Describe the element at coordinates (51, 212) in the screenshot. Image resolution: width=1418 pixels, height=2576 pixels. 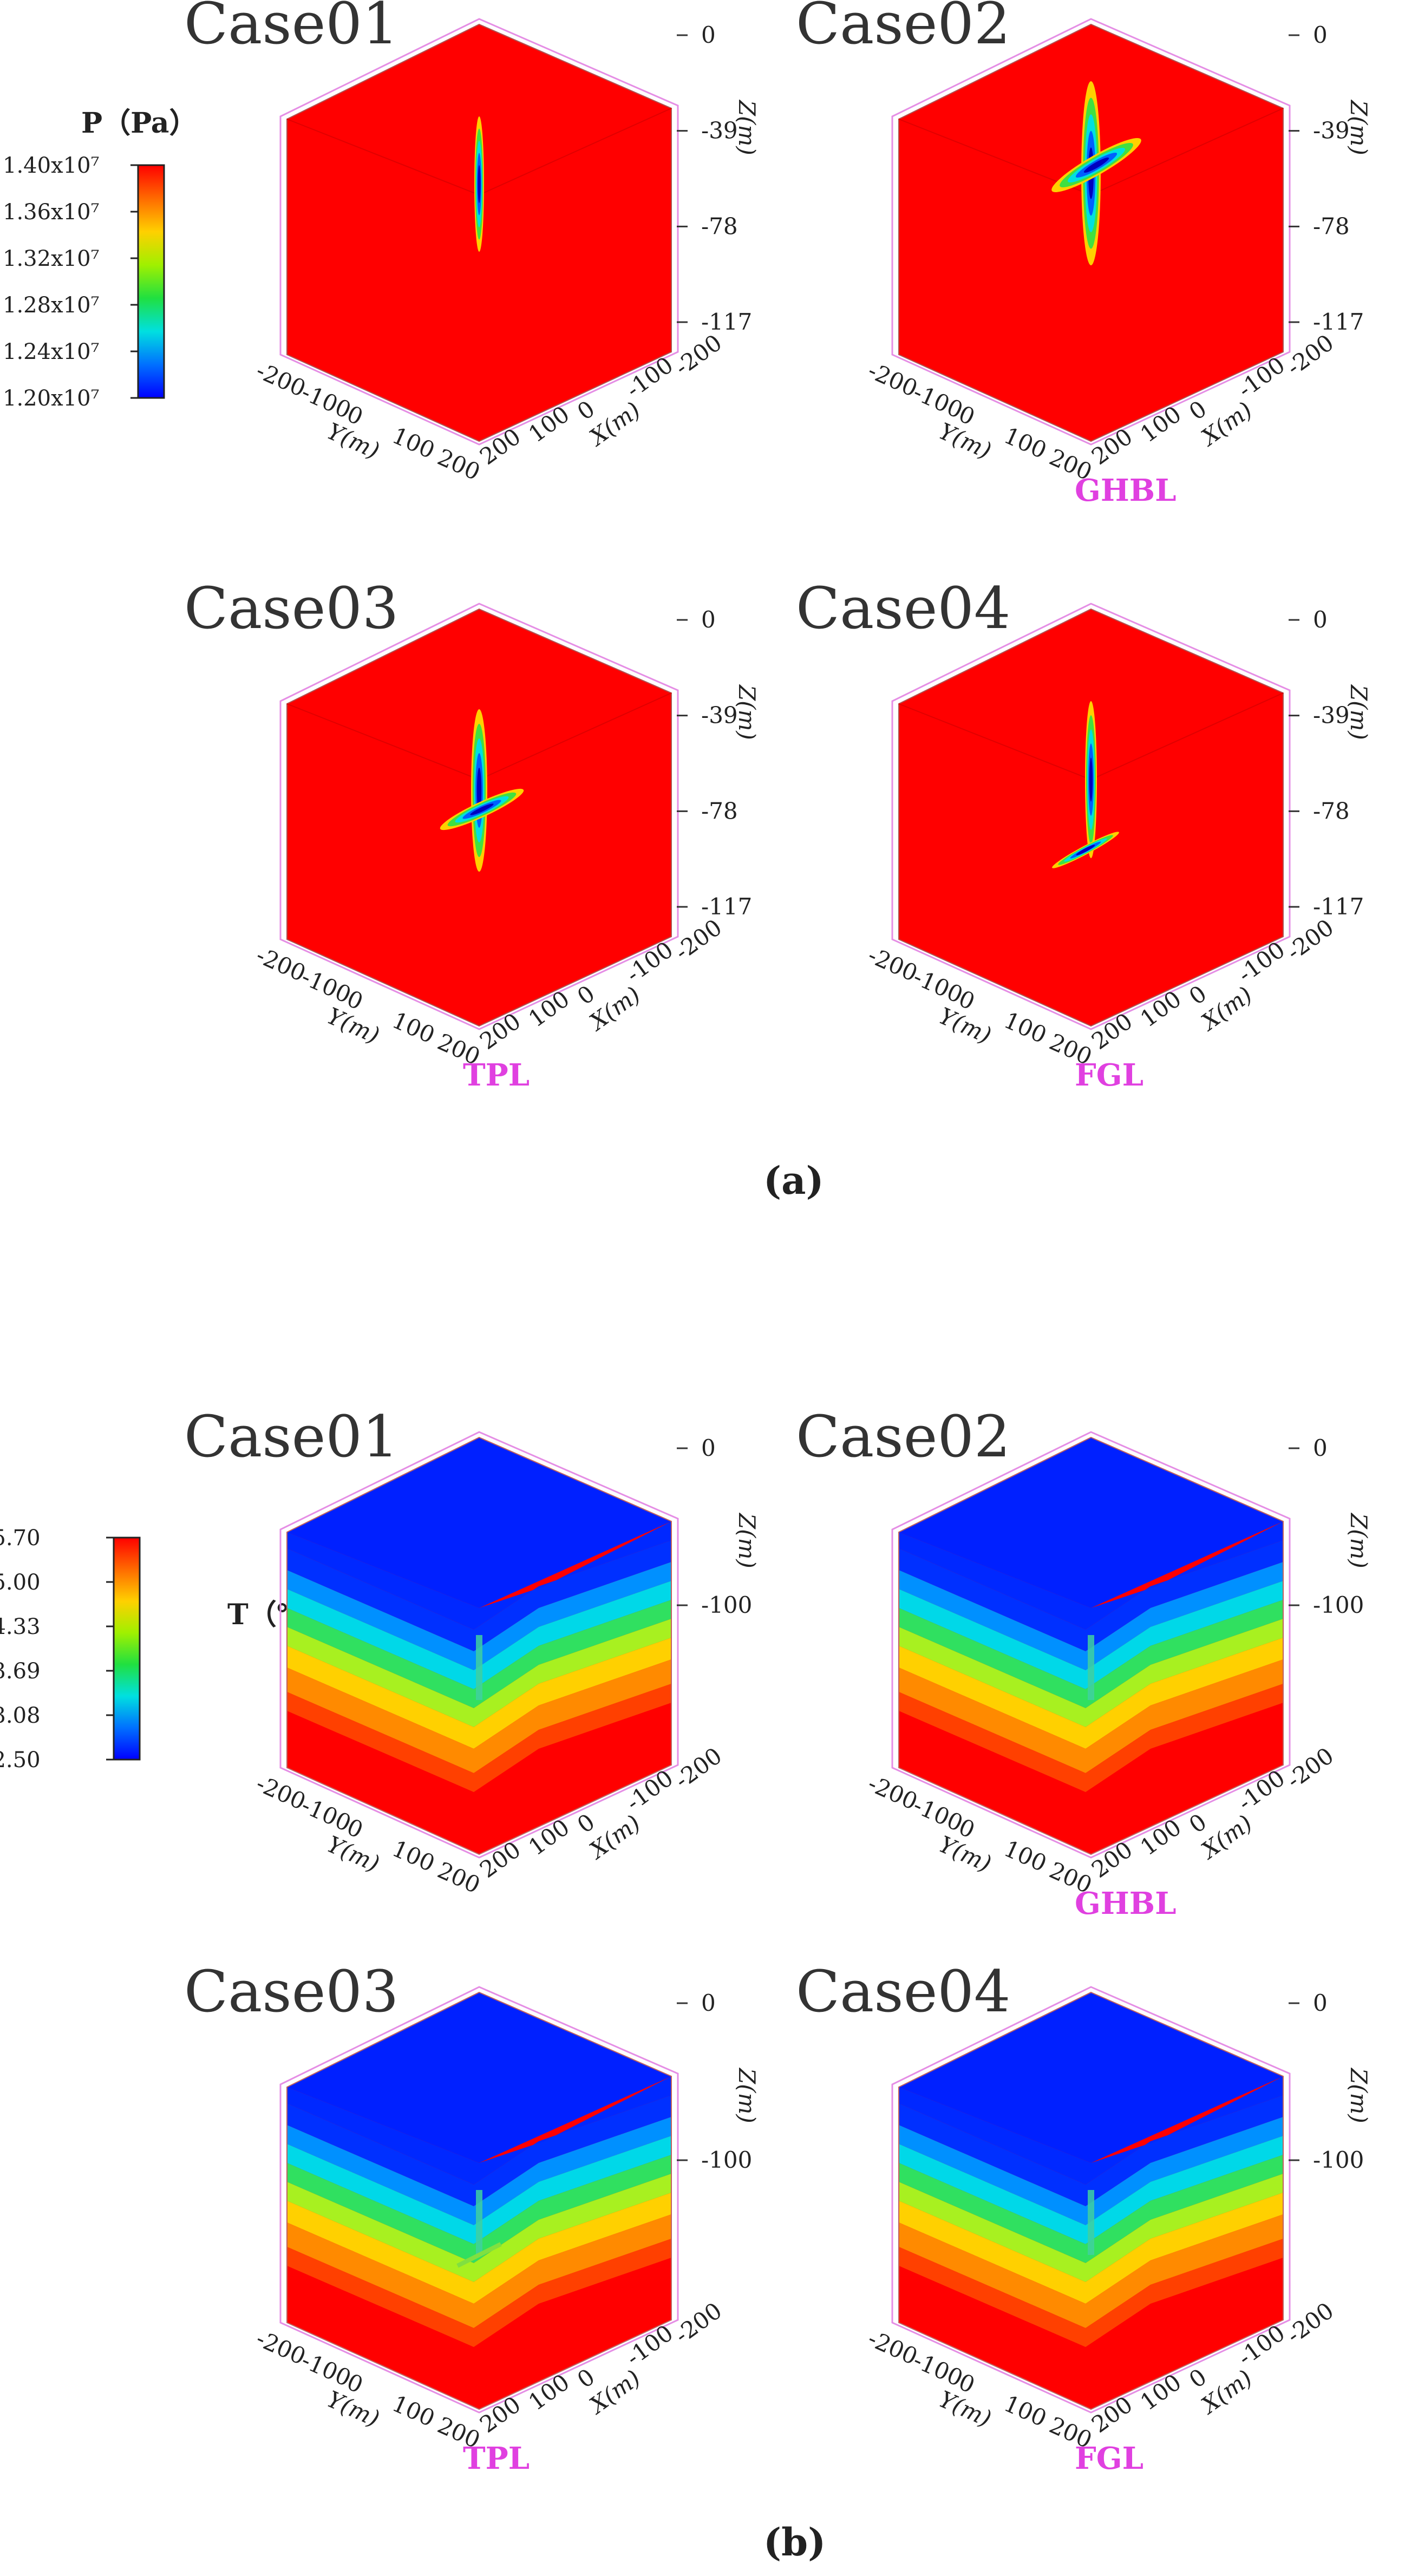
I see `colorbar-tick-label: 1.36x10⁷` at that location.